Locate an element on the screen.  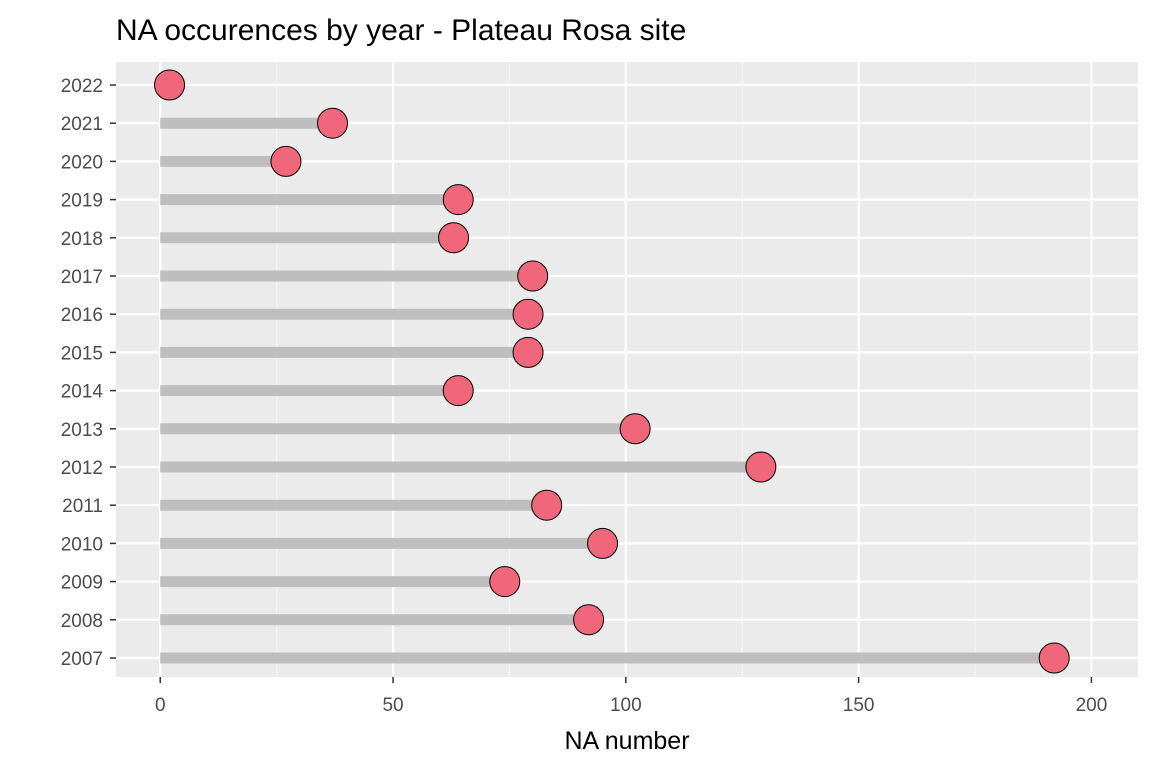
point-2020 is located at coordinates (286, 161).